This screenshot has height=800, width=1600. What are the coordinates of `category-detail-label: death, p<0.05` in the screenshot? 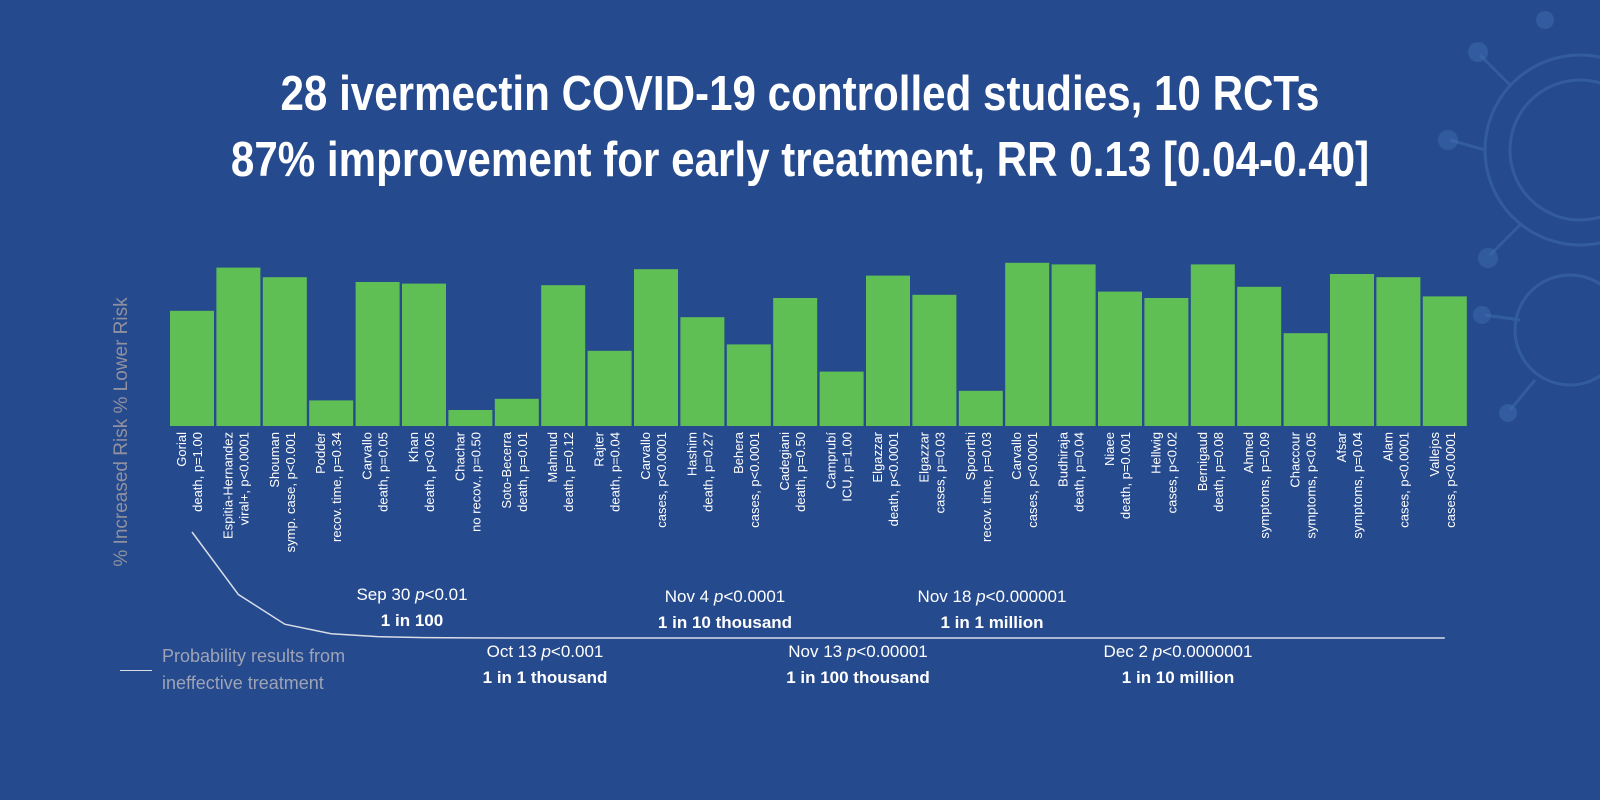 It's located at (429, 472).